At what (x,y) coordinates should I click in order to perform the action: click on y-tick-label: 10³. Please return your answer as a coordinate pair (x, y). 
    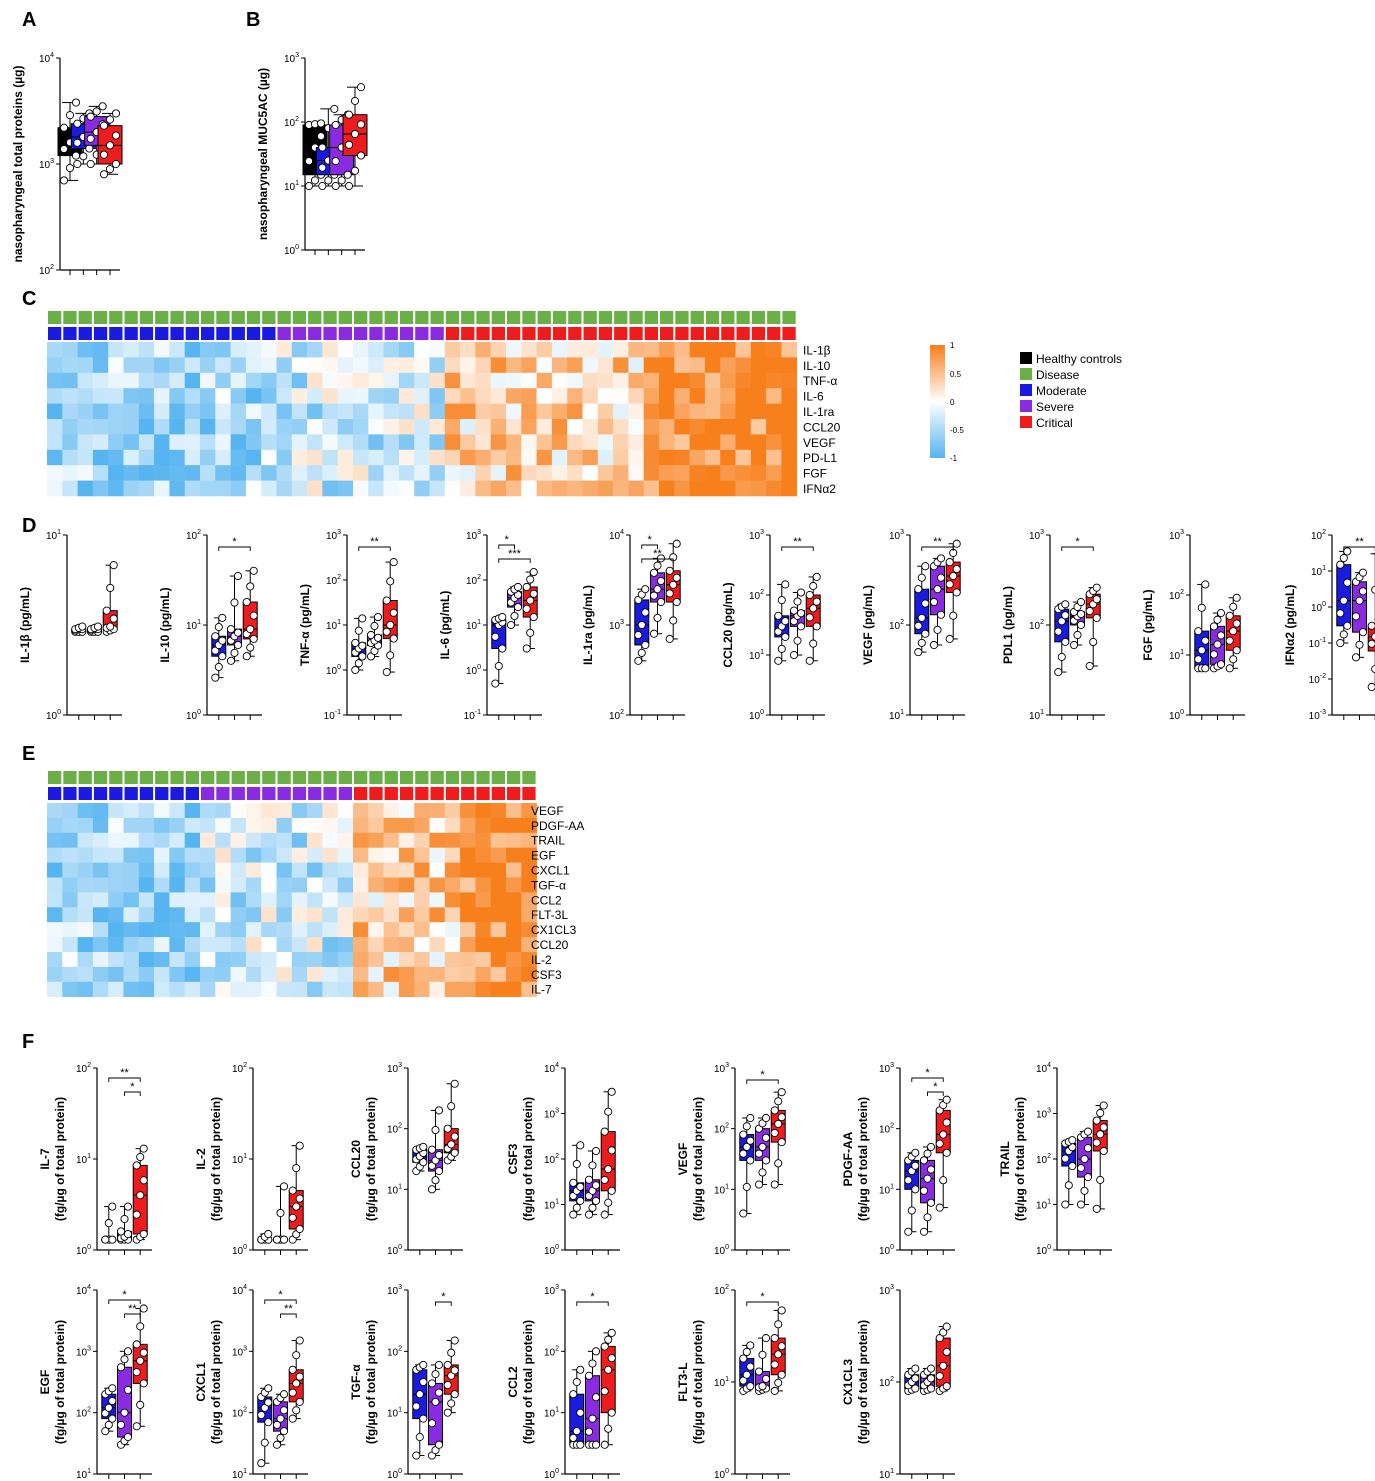
    Looking at the image, I should click on (473, 535).